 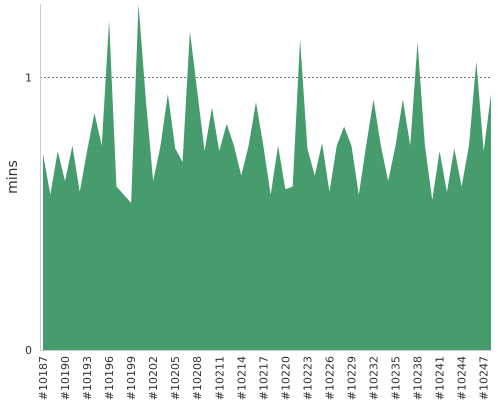 What do you see at coordinates (109, 378) in the screenshot?
I see `x-tick-label: #10196` at bounding box center [109, 378].